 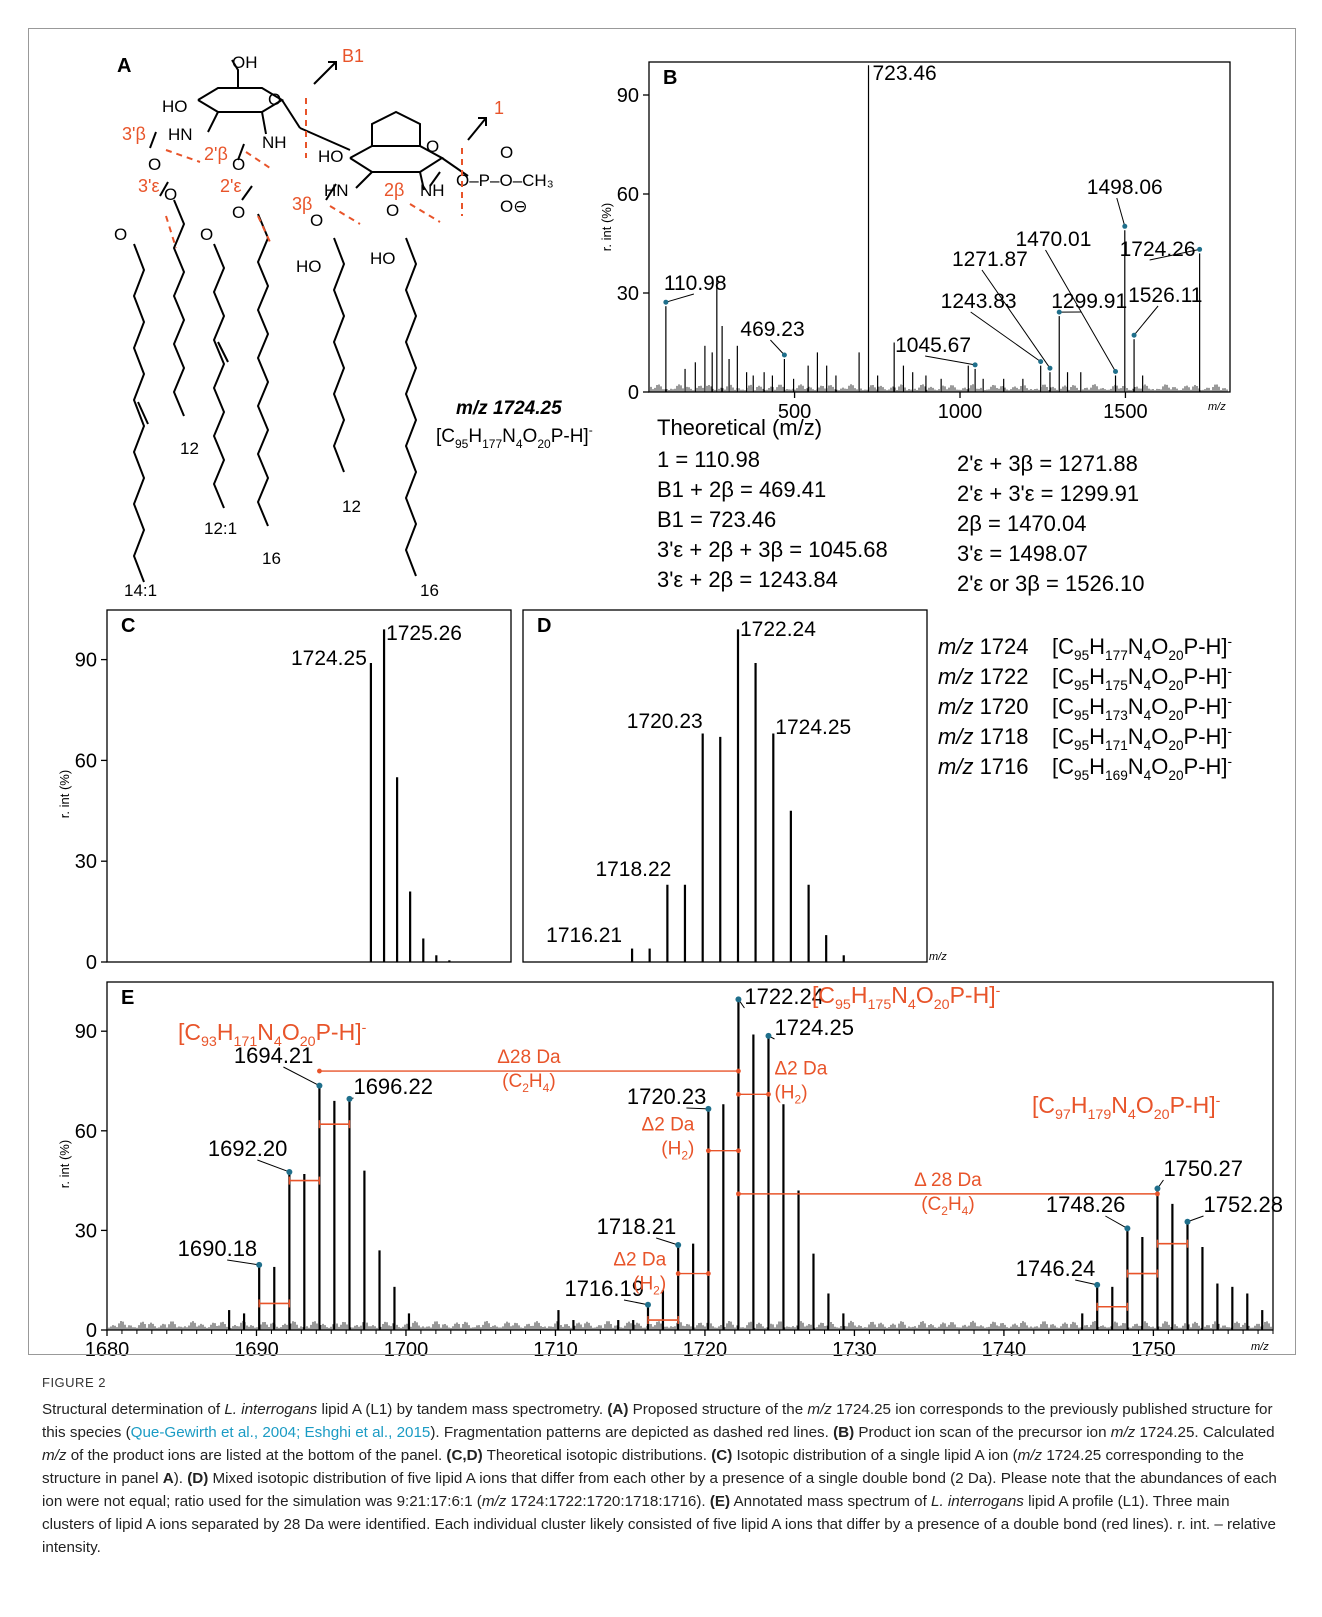 I want to click on arrow-b1, so click(x=325, y=73).